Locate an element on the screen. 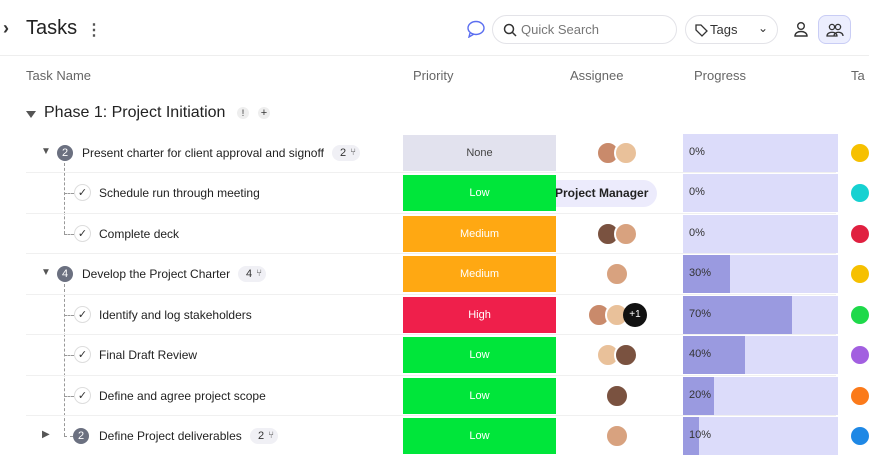 Image resolution: width=869 pixels, height=468 pixels. tags-label: Tags is located at coordinates (724, 29).